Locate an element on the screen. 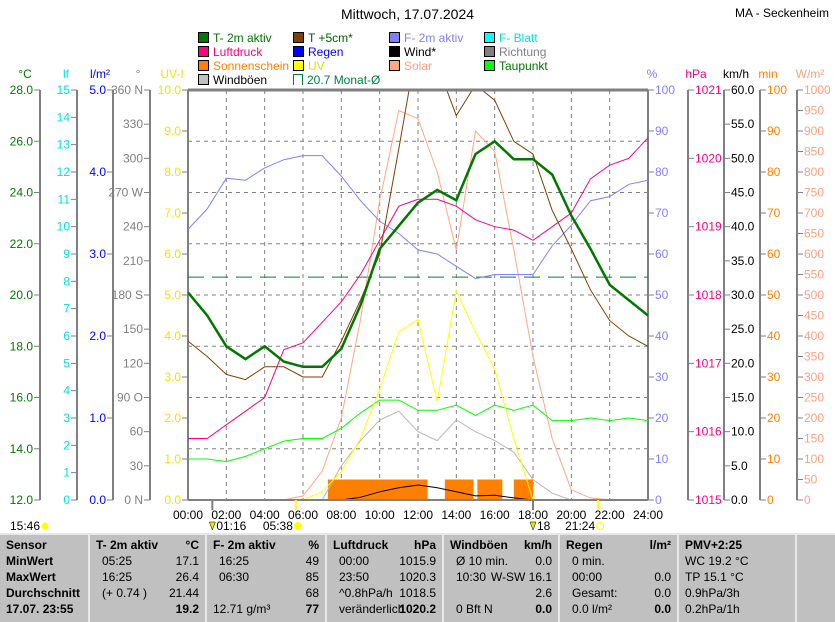  legend-item: Luftdruck is located at coordinates (230, 52).